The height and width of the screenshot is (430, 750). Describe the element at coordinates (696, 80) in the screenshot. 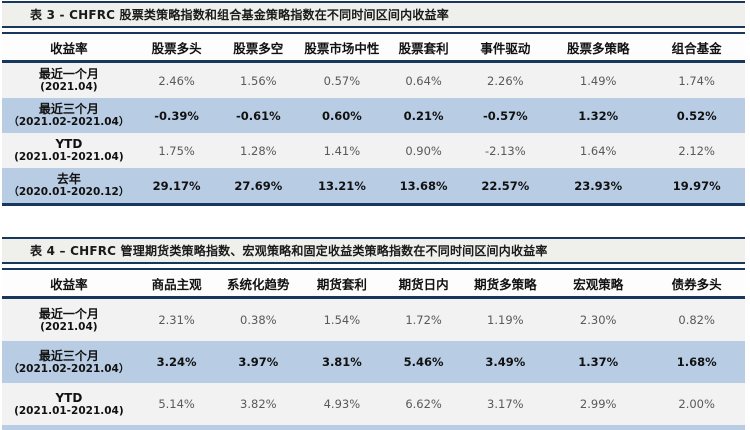

I see `value-cell: 1.74%` at that location.